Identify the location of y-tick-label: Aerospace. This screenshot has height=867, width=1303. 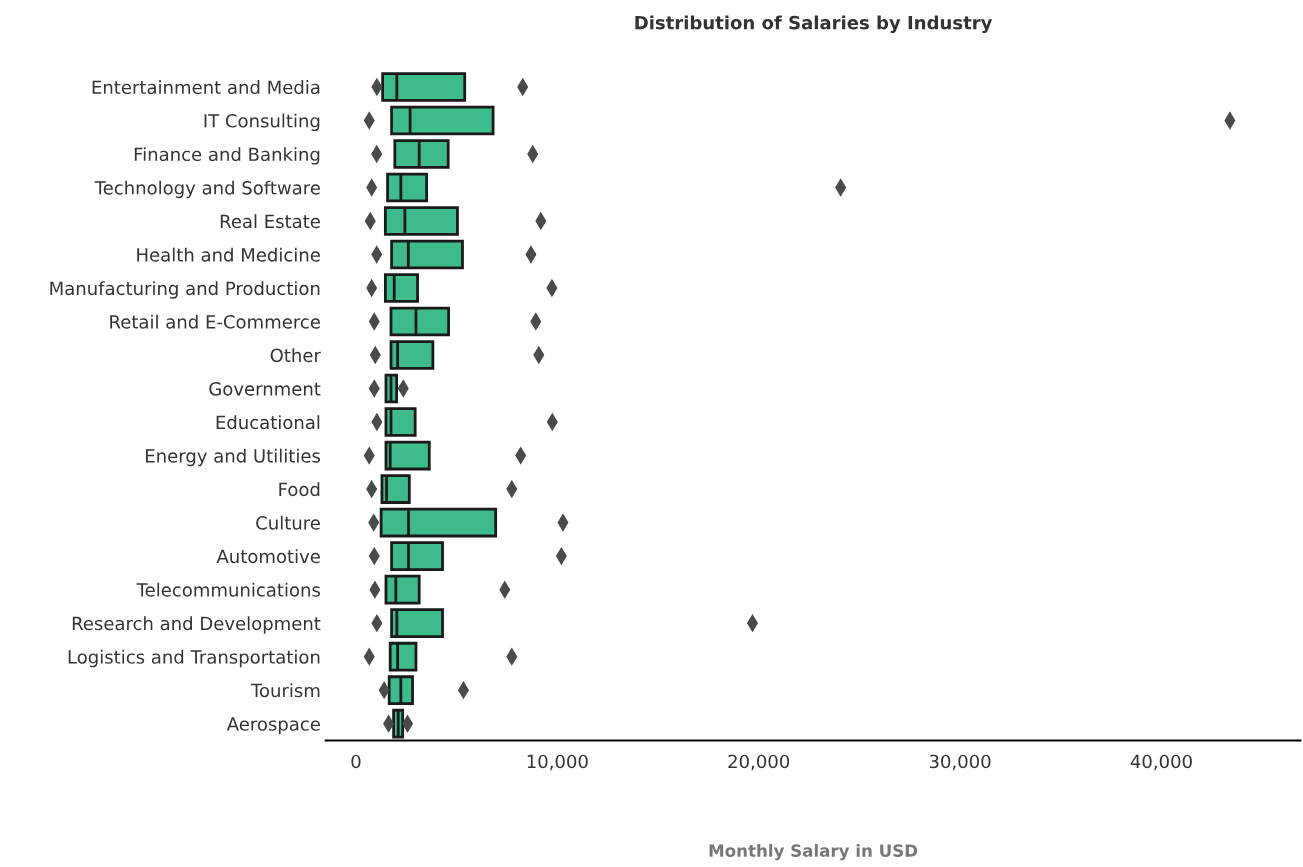
(273, 726).